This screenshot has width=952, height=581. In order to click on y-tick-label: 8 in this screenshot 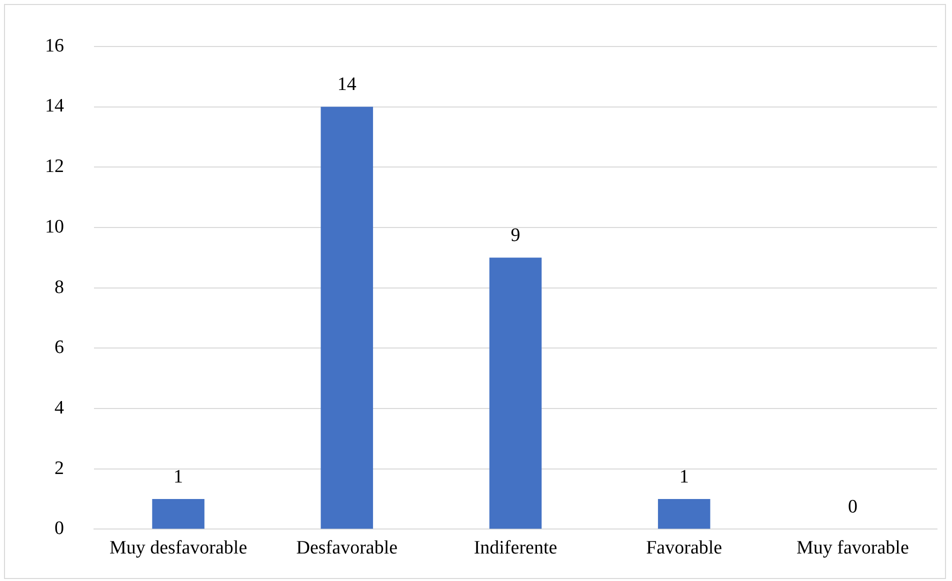, I will do `click(59, 287)`.